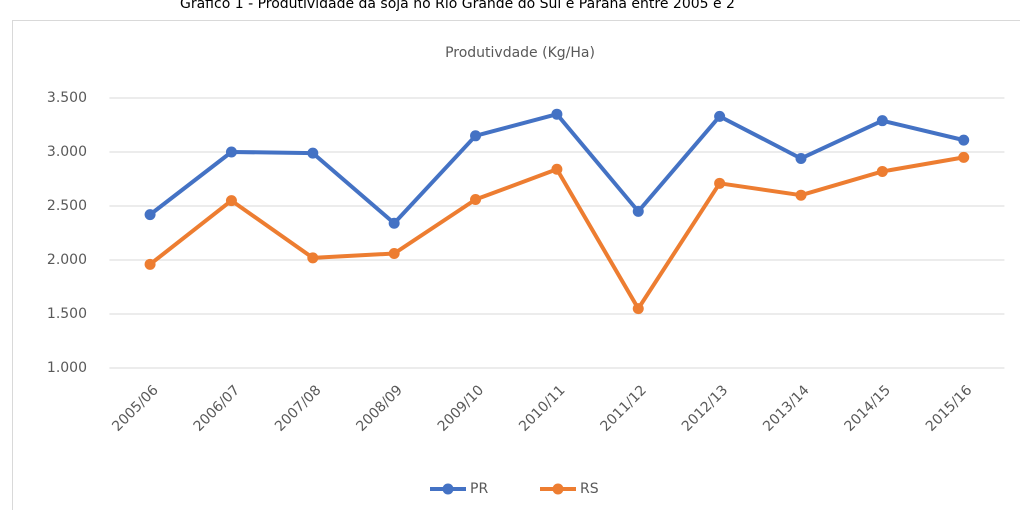 The image size is (1020, 510). I want to click on y-tick-label: 2.500, so click(67, 206).